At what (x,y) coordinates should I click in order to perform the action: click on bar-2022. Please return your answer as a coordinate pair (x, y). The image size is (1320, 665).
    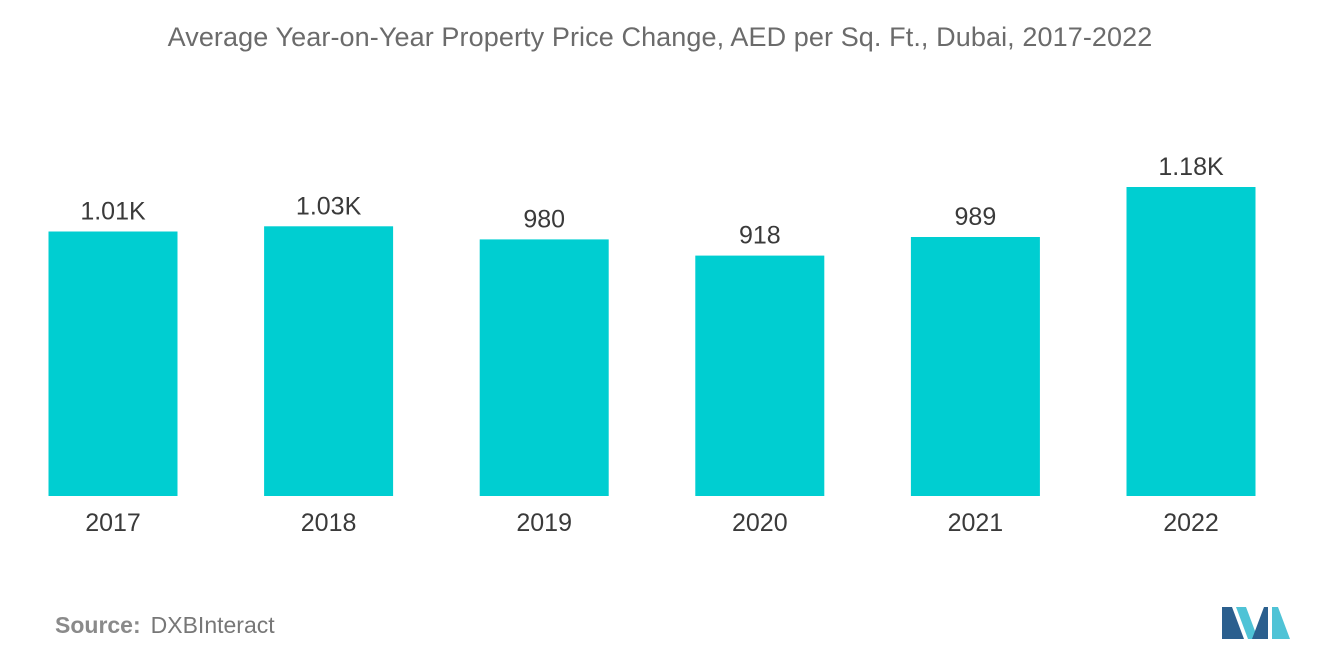
    Looking at the image, I should click on (1191, 341).